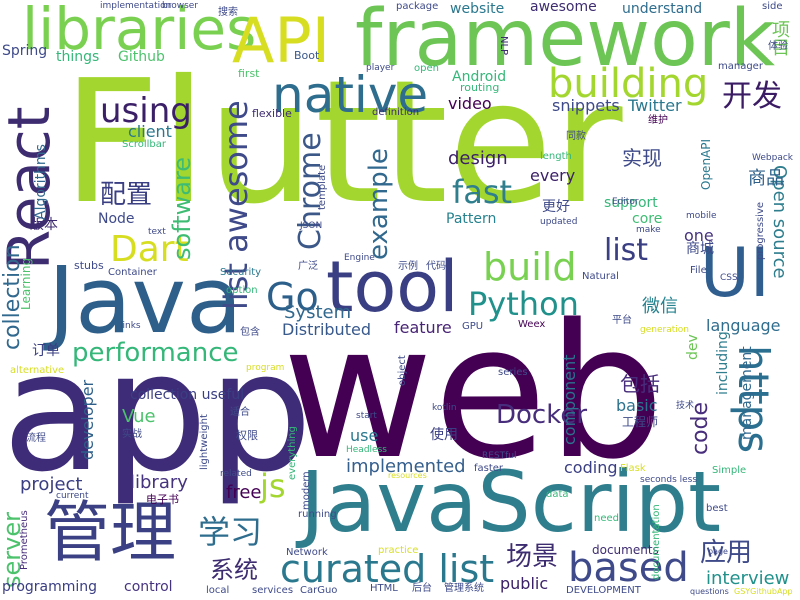 This screenshot has width=800, height=600. Describe the element at coordinates (228, 12) in the screenshot. I see `cloud-word-sousuo: 搜索` at that location.